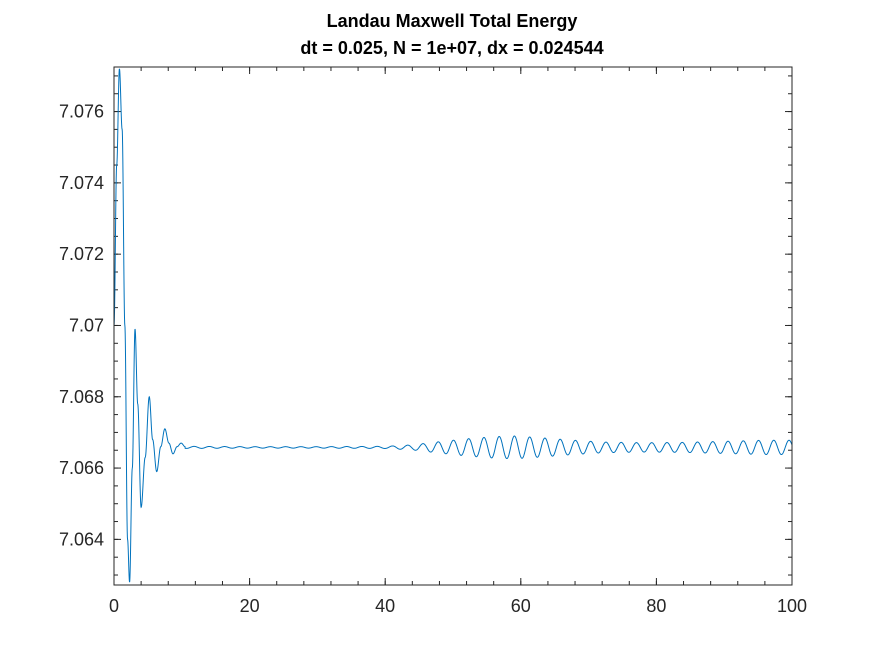  What do you see at coordinates (81, 397) in the screenshot?
I see `y-tick-label: 7.068` at bounding box center [81, 397].